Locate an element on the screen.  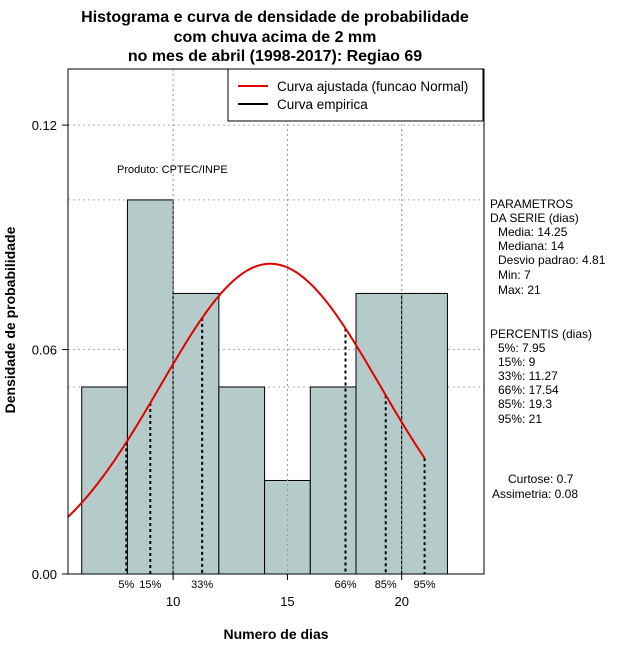
x-tick-label: 20 is located at coordinates (401, 601).